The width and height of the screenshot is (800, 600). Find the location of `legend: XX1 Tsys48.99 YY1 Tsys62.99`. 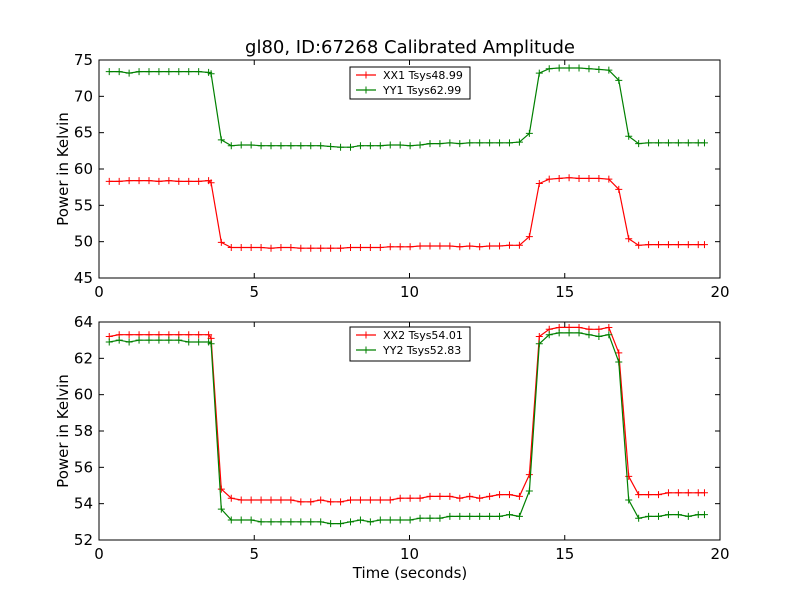

legend: XX1 Tsys48.99 YY1 Tsys62.99 is located at coordinates (410, 83).